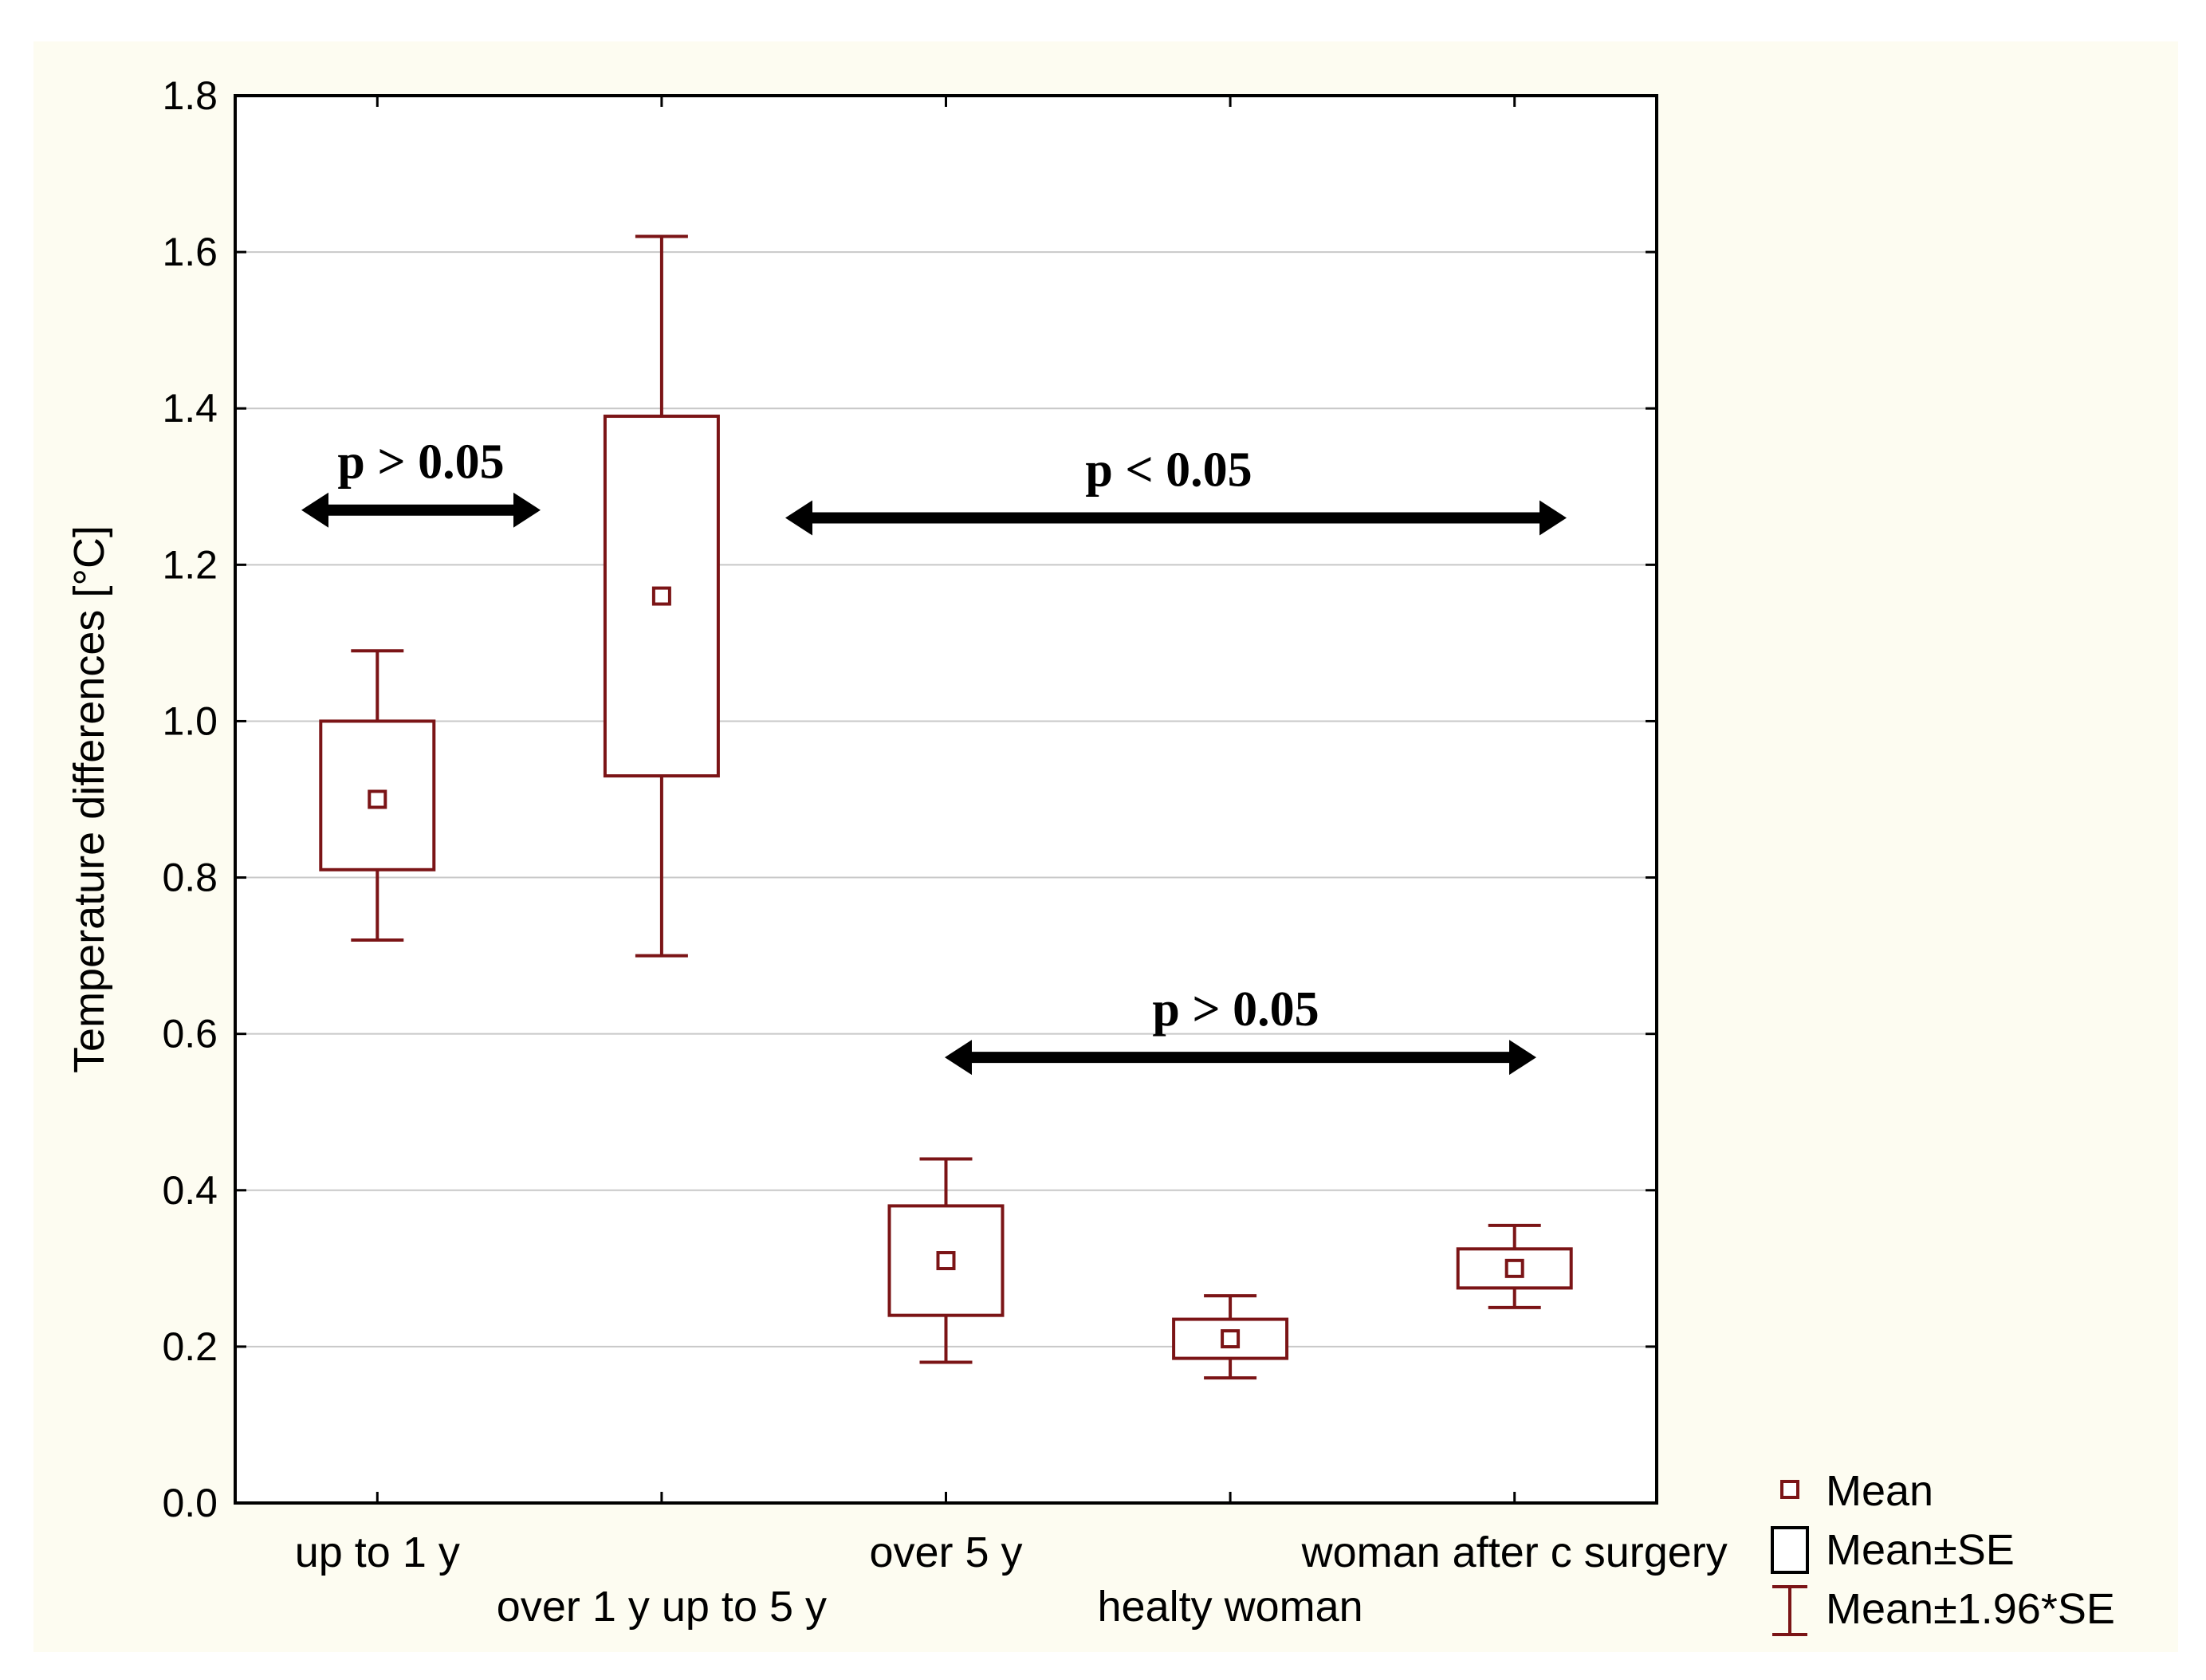 The image size is (2206, 1680). What do you see at coordinates (1920, 1550) in the screenshot?
I see `legend-label-se: Mean±SE` at bounding box center [1920, 1550].